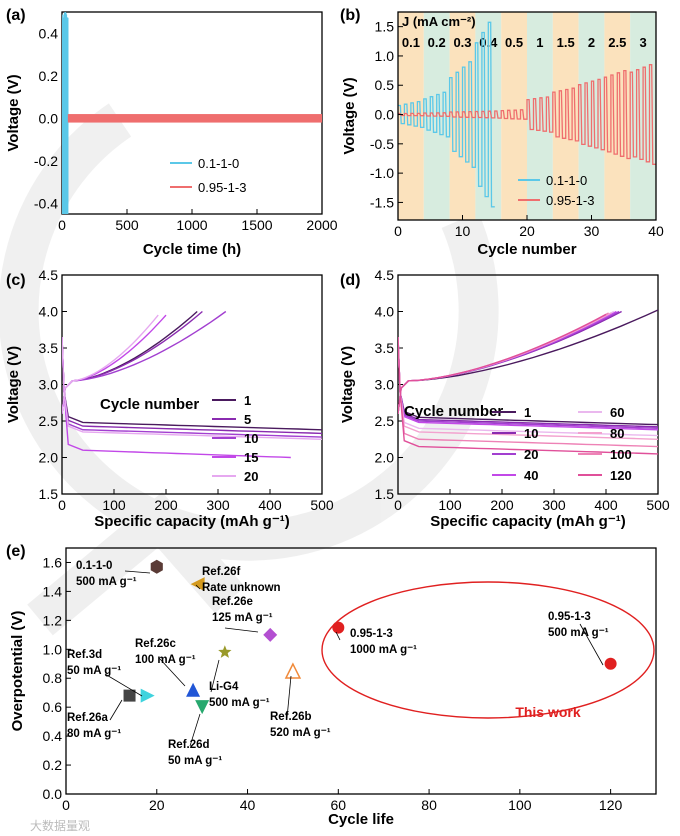 Image resolution: width=680 pixels, height=836 pixels. I want to click on point-sublabel: Rate unknown, so click(241, 588).